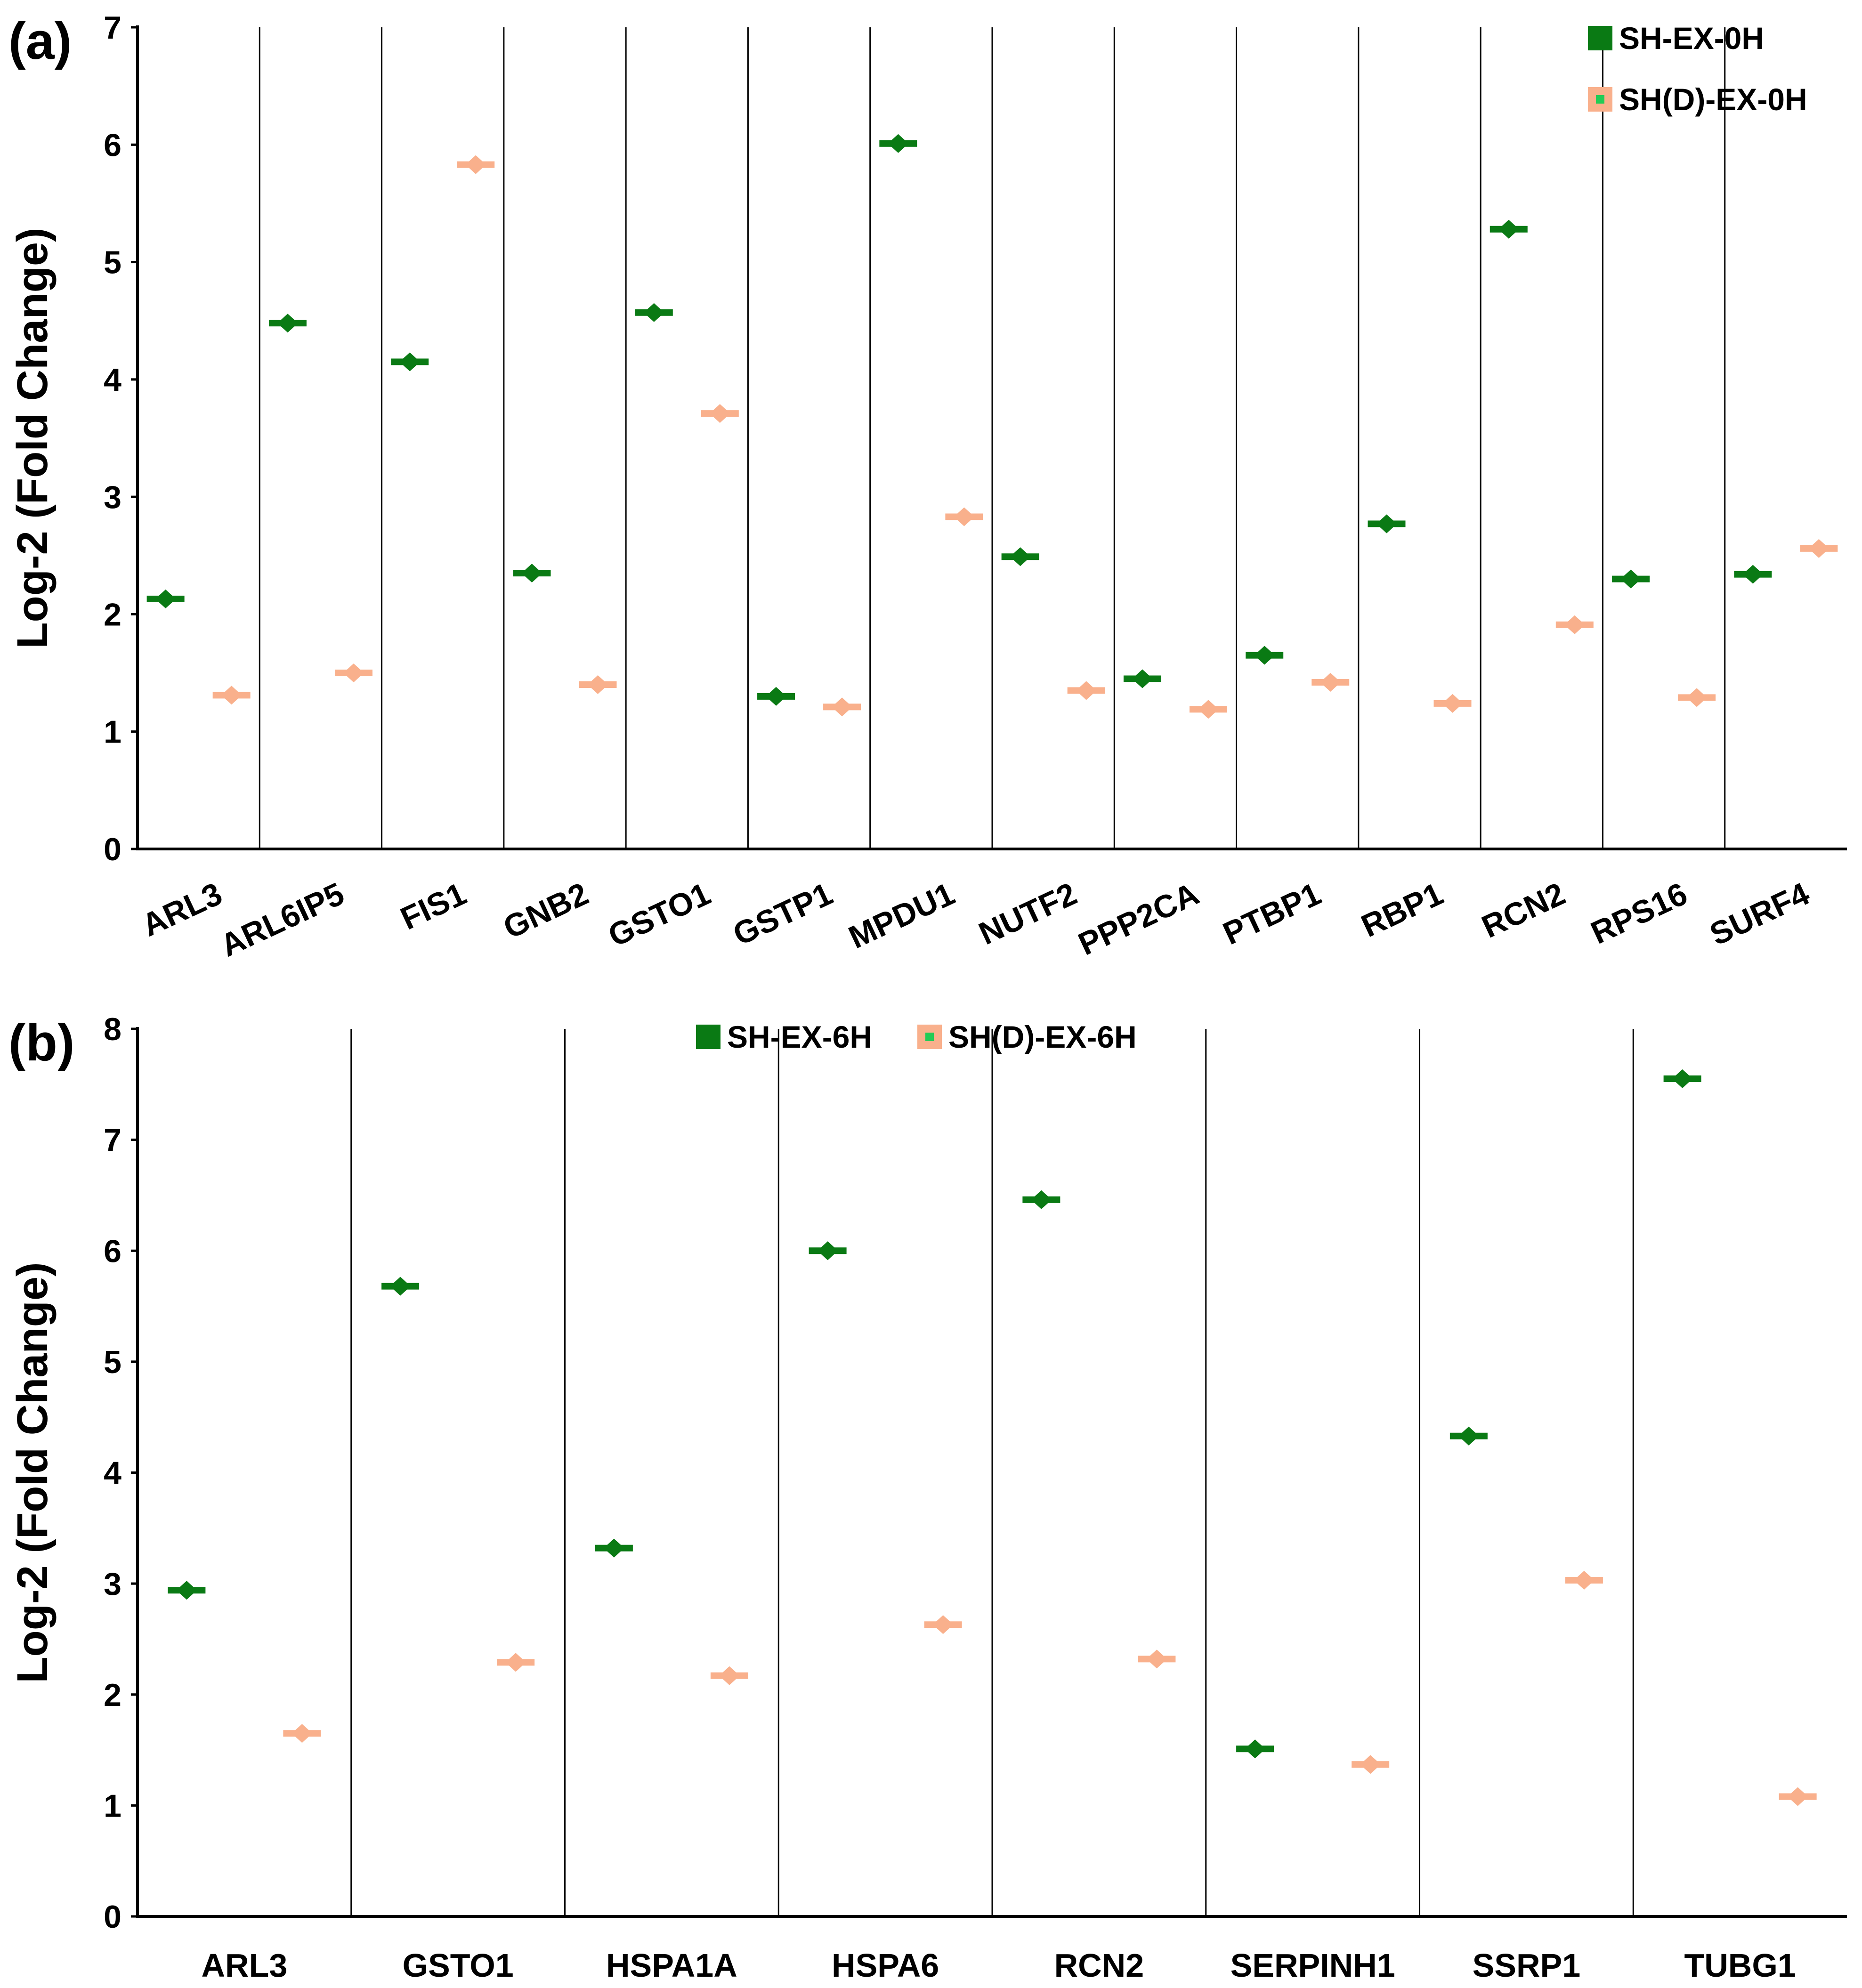 The image size is (1862, 1988). What do you see at coordinates (113, 1695) in the screenshot?
I see `y-tick-label: 2` at bounding box center [113, 1695].